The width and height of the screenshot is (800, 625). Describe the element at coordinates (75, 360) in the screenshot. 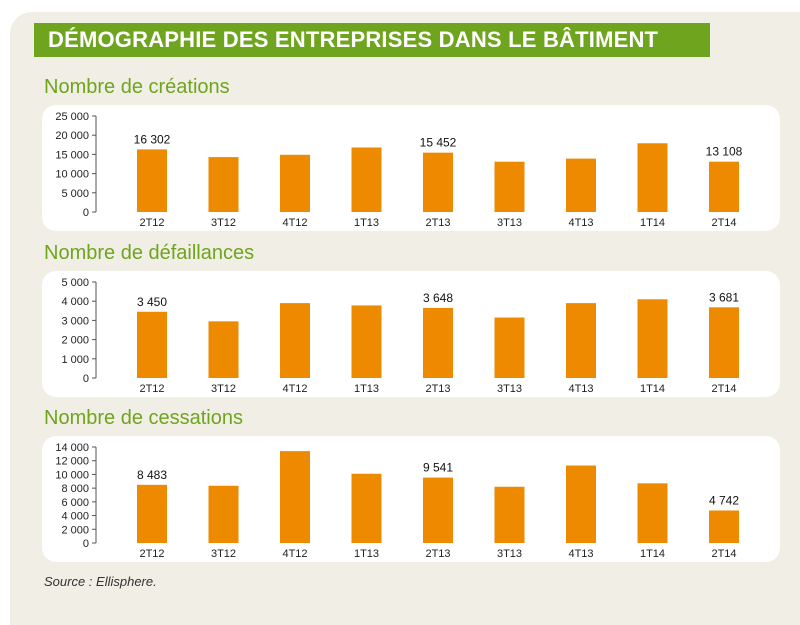

I see `y-tick-label: 1 000` at that location.